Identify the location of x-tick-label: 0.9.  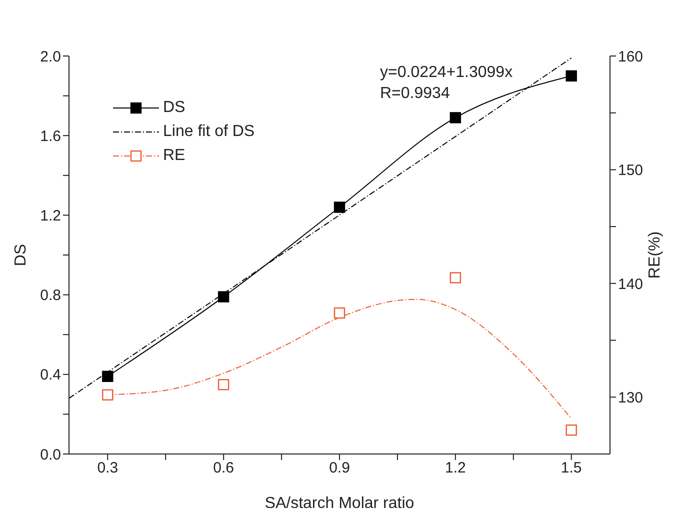
(339, 468).